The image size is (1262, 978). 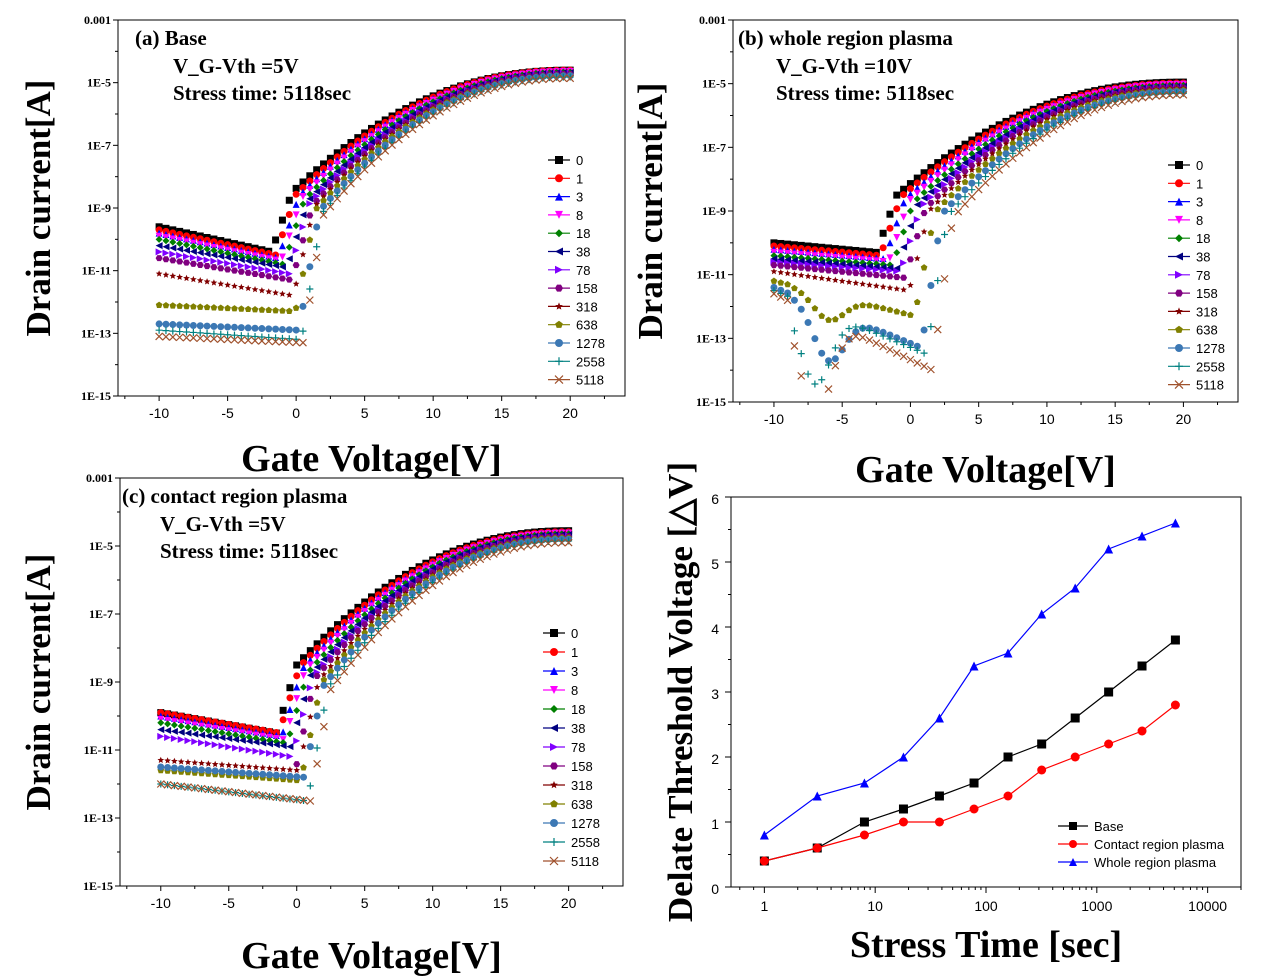 What do you see at coordinates (1203, 257) in the screenshot?
I see `legend-label: 38` at bounding box center [1203, 257].